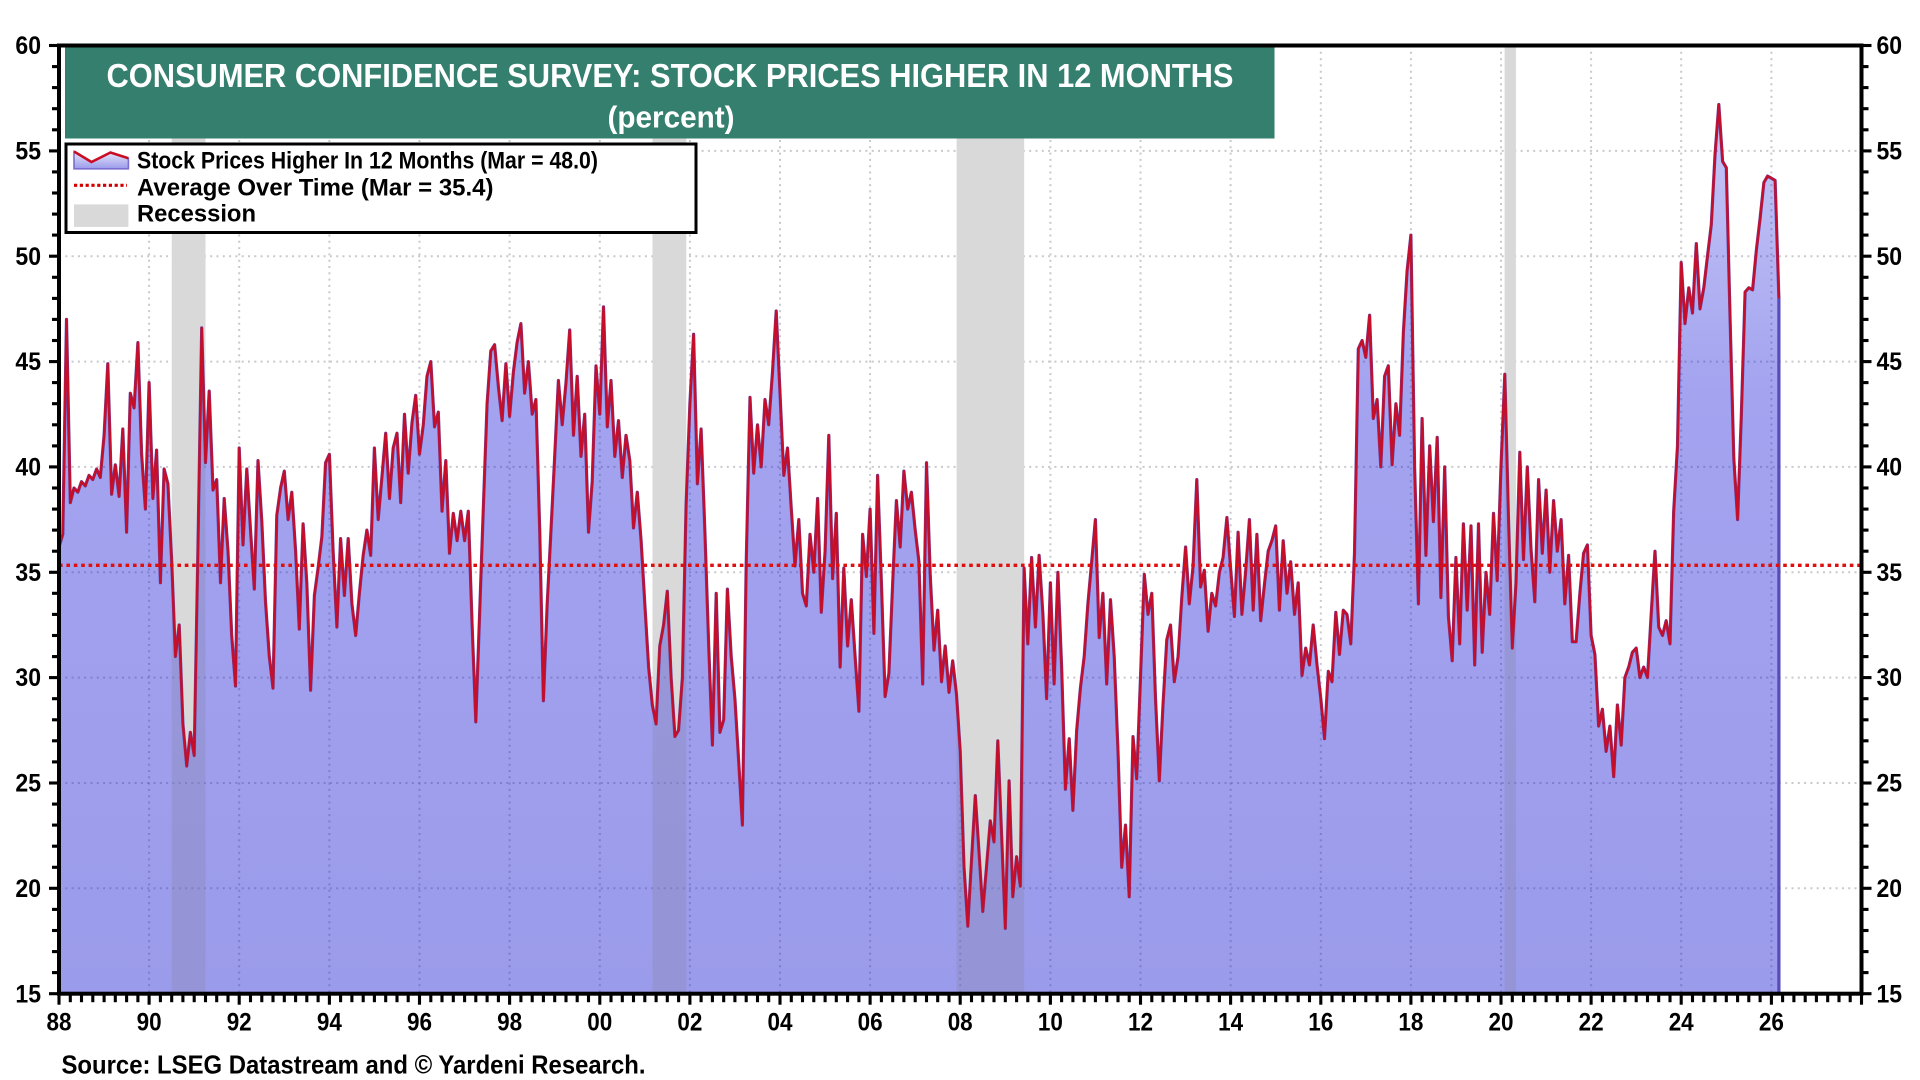 This screenshot has height=1080, width=1920. I want to click on svg-text: 16, so click(1320, 1023).